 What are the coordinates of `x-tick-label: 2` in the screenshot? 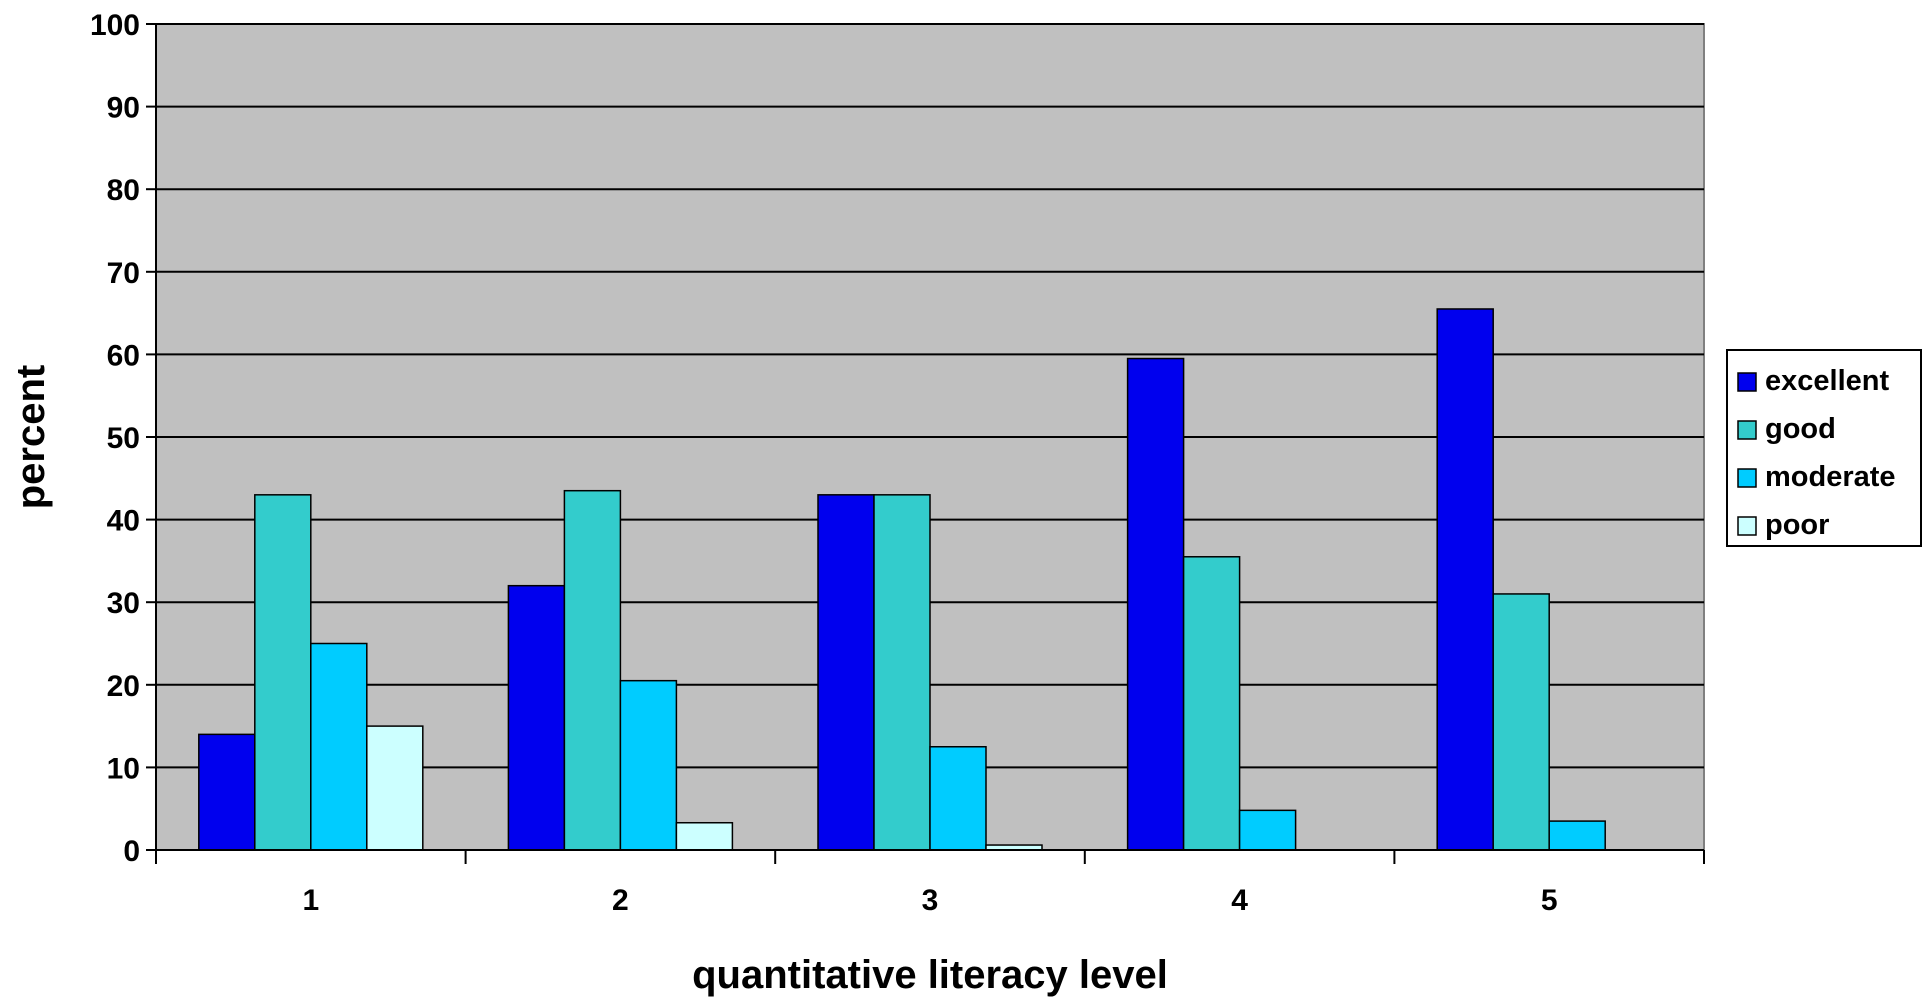 It's located at (620, 900).